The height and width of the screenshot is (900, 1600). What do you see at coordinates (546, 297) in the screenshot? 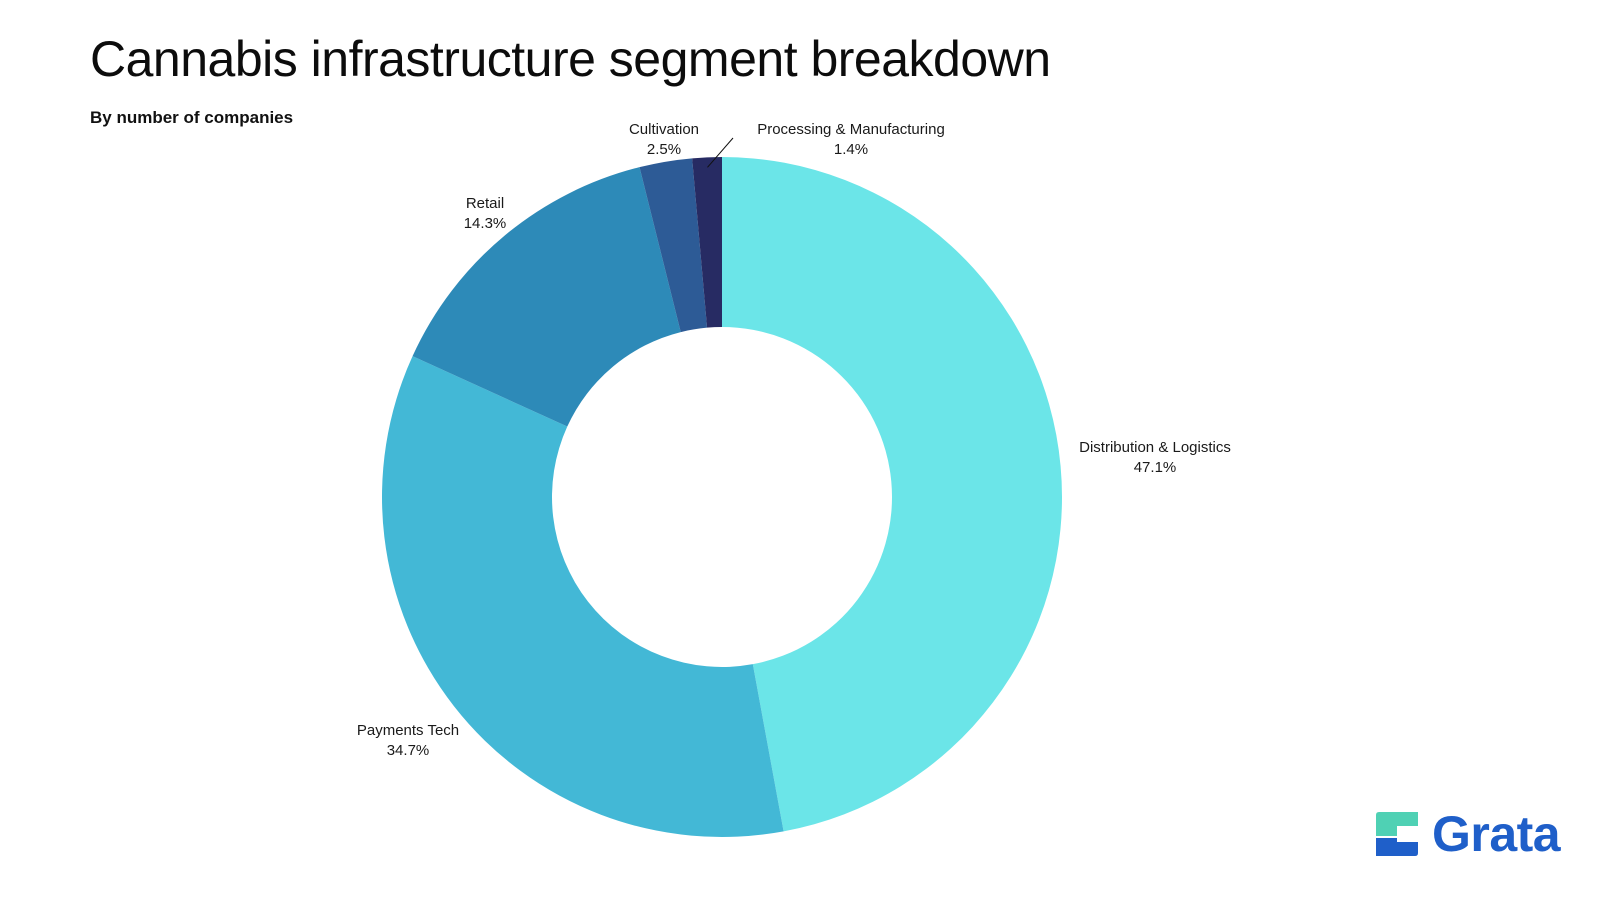
I see `donut-slice-retail` at bounding box center [546, 297].